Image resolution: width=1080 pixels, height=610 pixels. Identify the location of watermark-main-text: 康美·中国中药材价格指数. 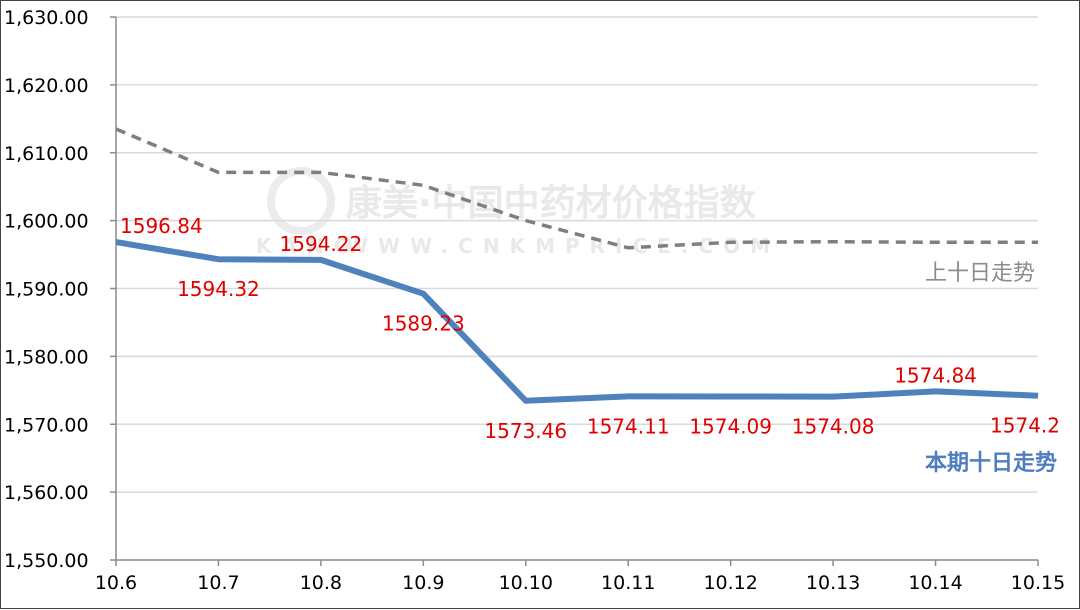
(551, 203).